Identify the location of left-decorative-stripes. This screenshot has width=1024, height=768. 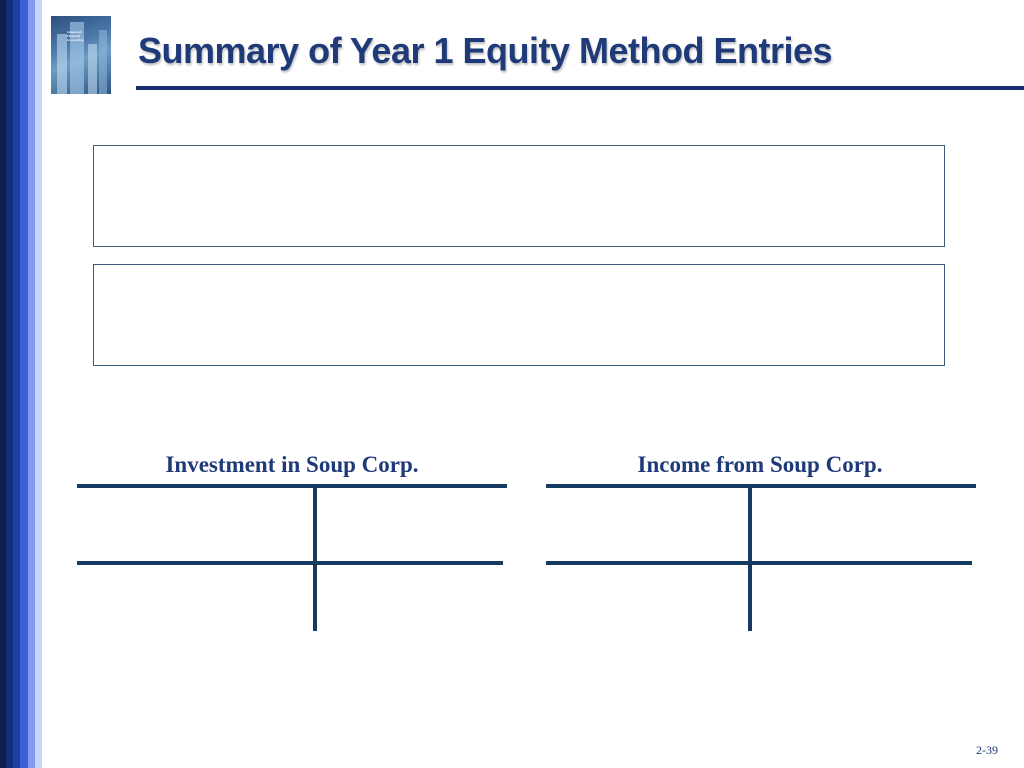
(21, 384).